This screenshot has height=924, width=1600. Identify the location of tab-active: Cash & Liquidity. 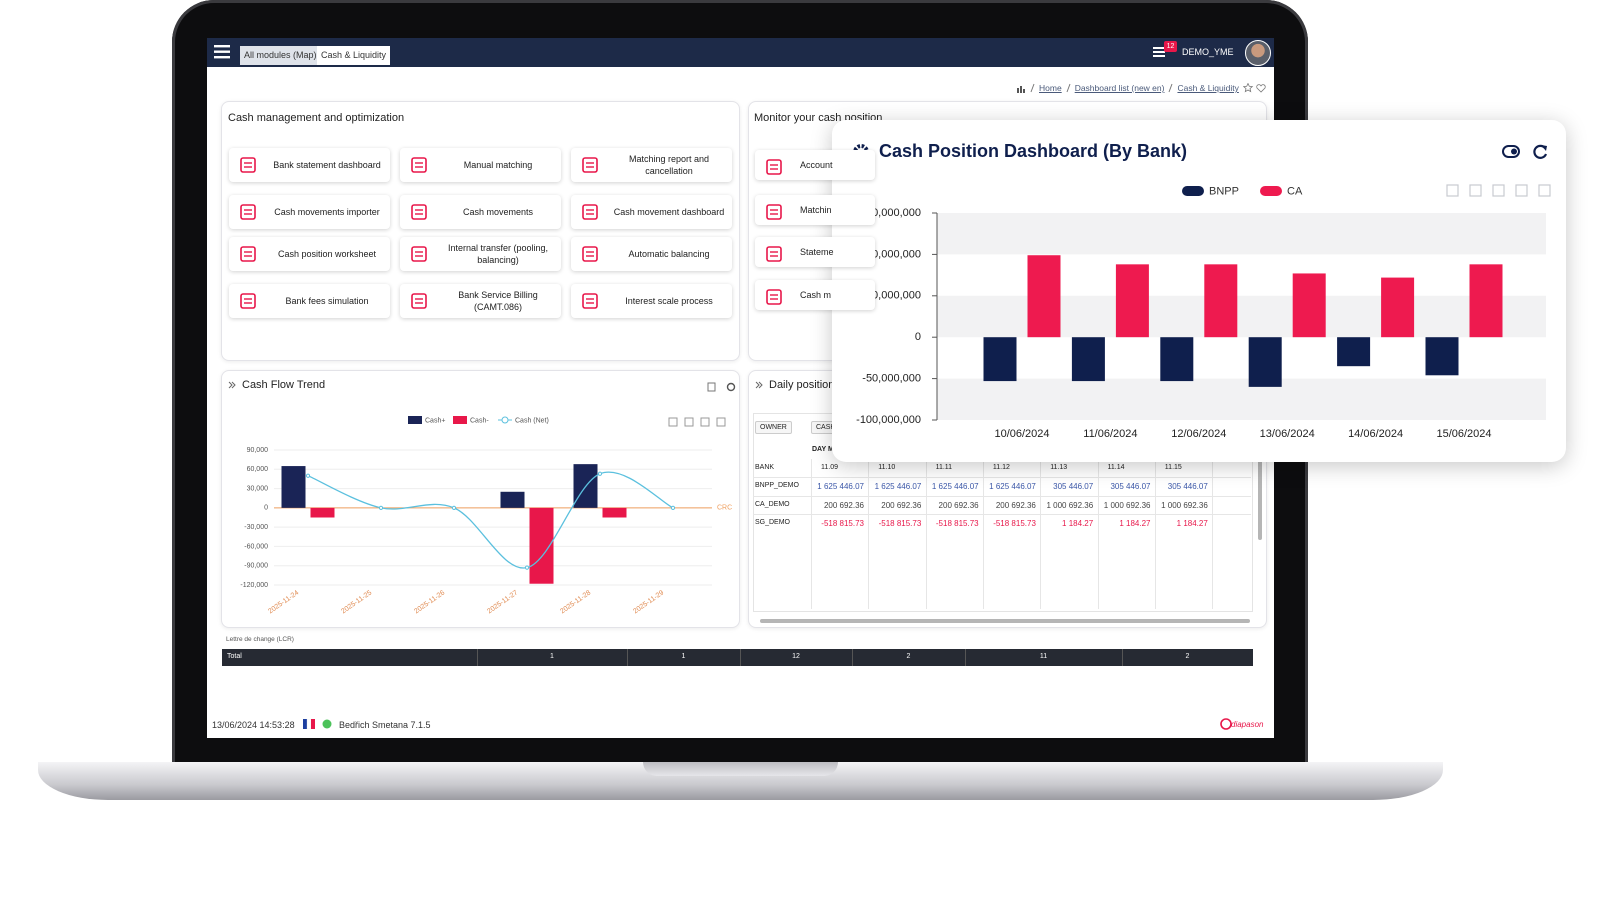
(354, 55).